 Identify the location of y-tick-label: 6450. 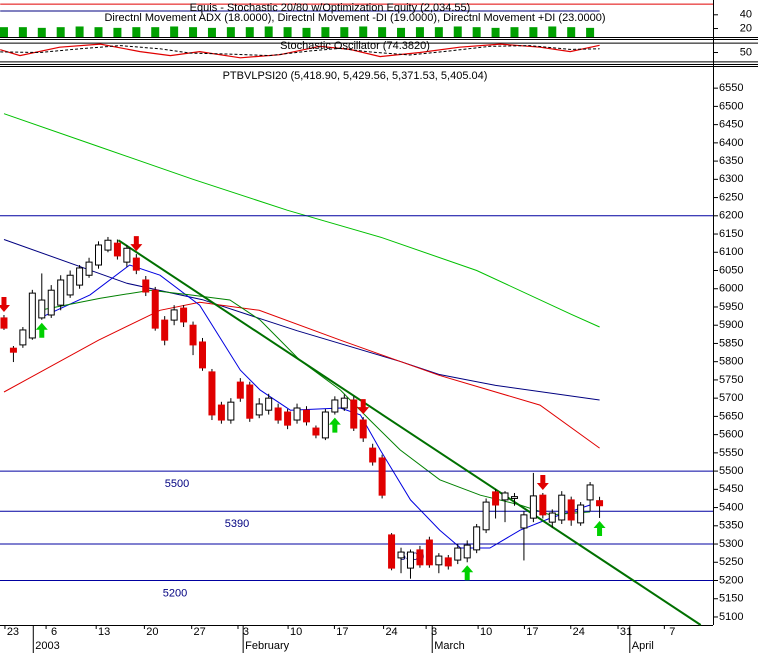
(731, 125).